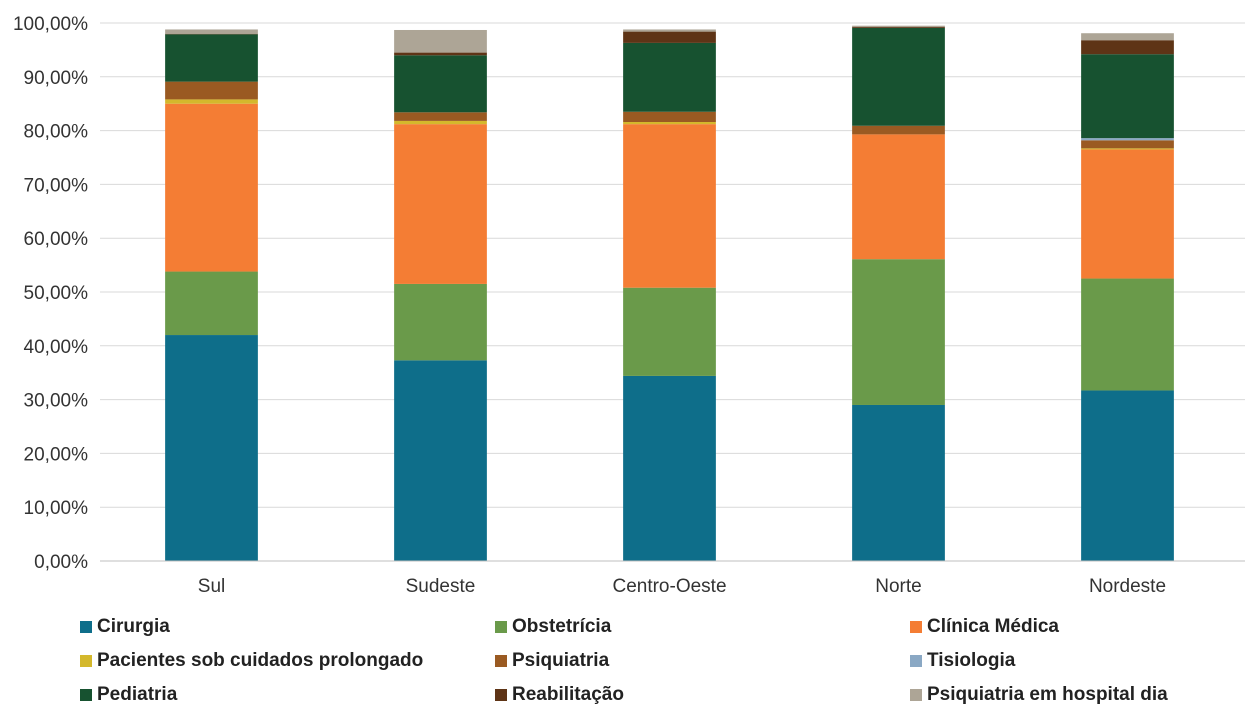  I want to click on x-category-label: Sudeste, so click(441, 586).